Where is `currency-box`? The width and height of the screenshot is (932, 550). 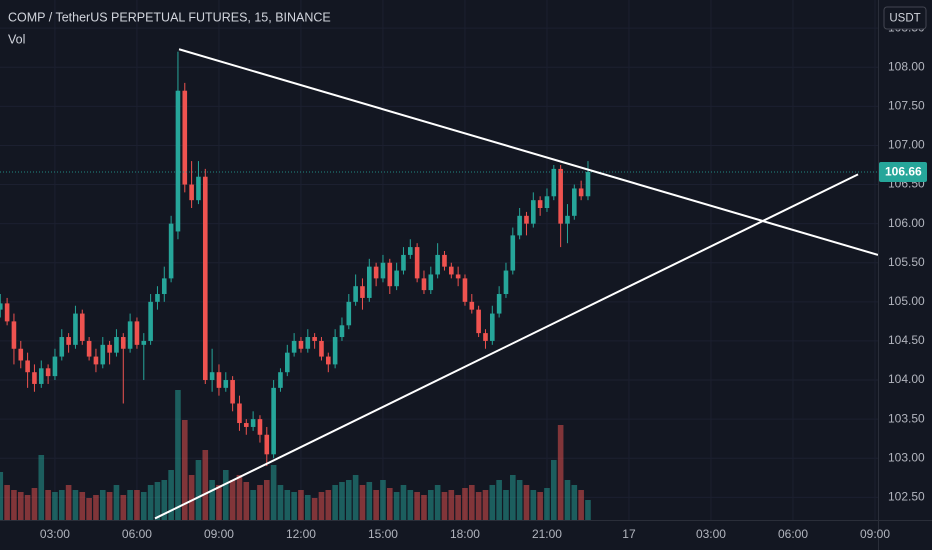
currency-box is located at coordinates (905, 18).